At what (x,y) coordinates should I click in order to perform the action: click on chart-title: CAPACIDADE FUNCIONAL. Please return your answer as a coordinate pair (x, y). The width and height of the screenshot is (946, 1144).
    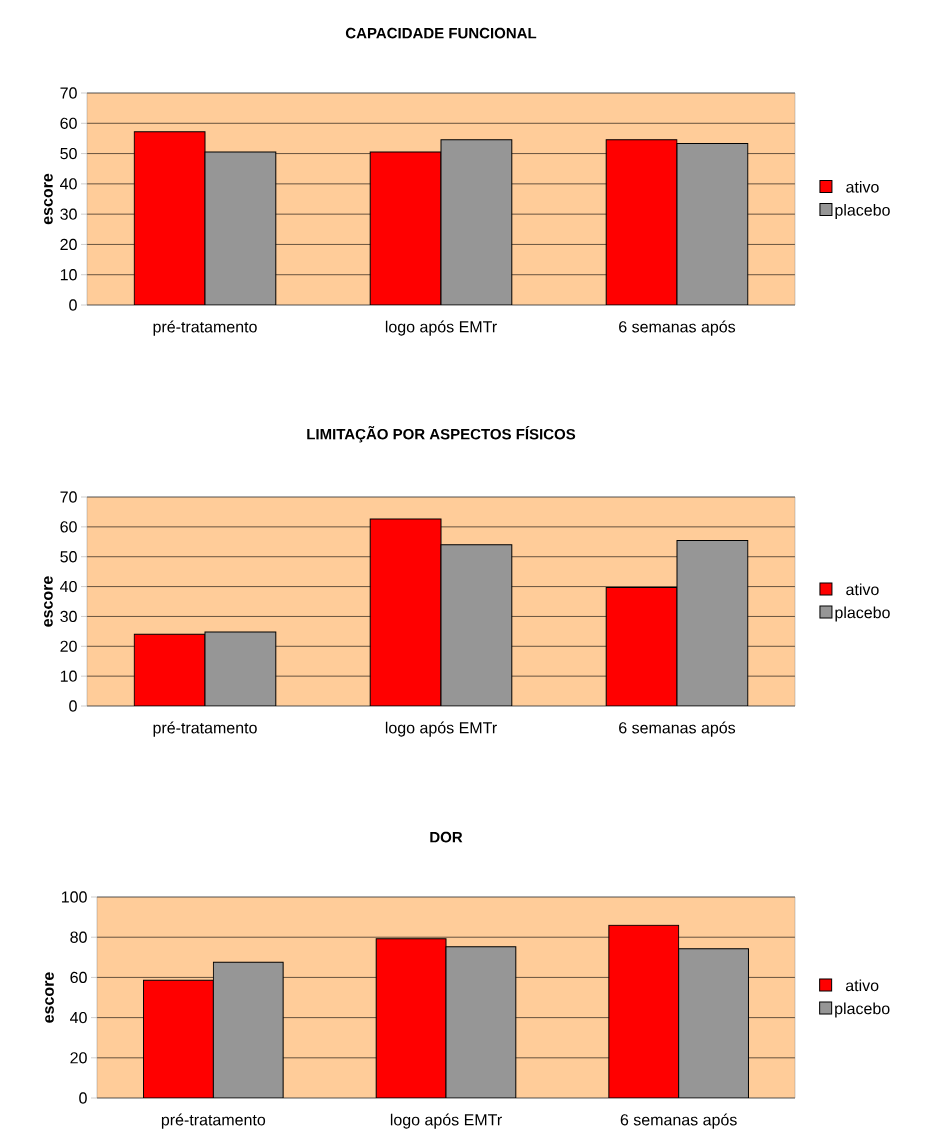
    Looking at the image, I should click on (441, 33).